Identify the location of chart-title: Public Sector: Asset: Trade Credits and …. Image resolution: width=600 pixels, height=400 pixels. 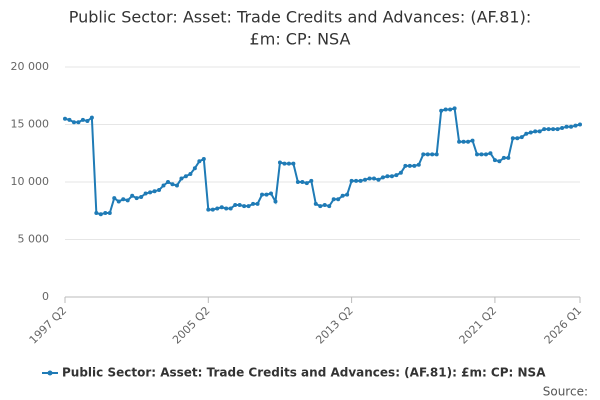
(300, 17).